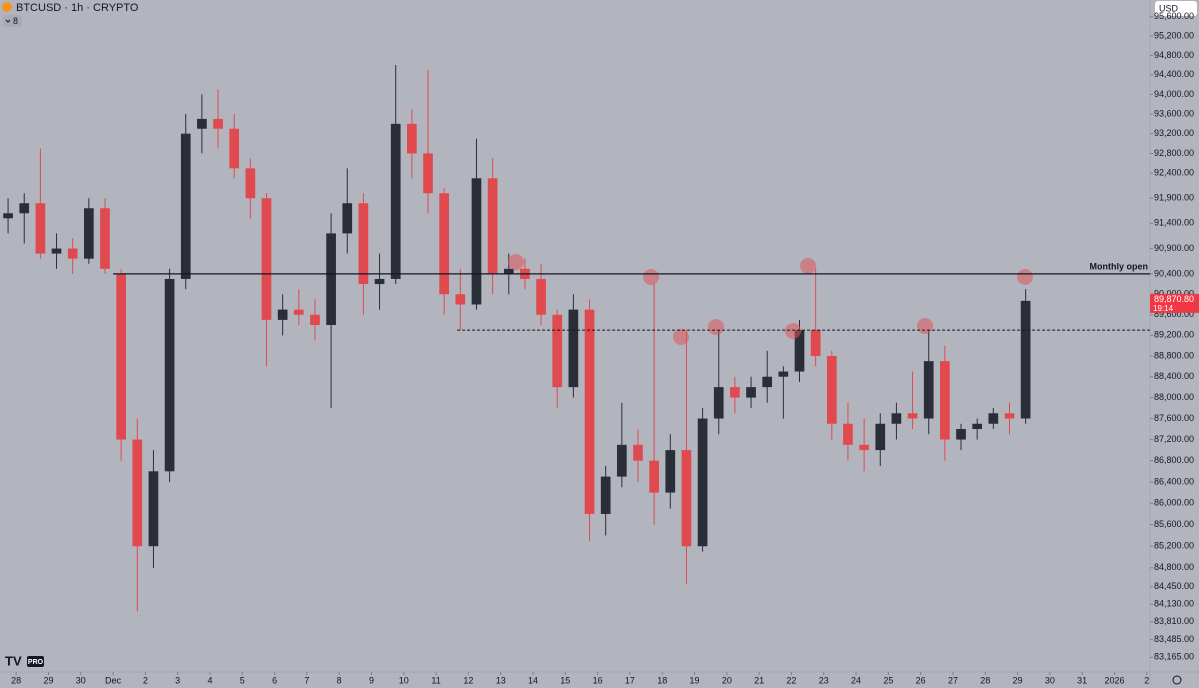 The height and width of the screenshot is (688, 1199). Describe the element at coordinates (339, 680) in the screenshot. I see `x-tick-label: 8` at that location.